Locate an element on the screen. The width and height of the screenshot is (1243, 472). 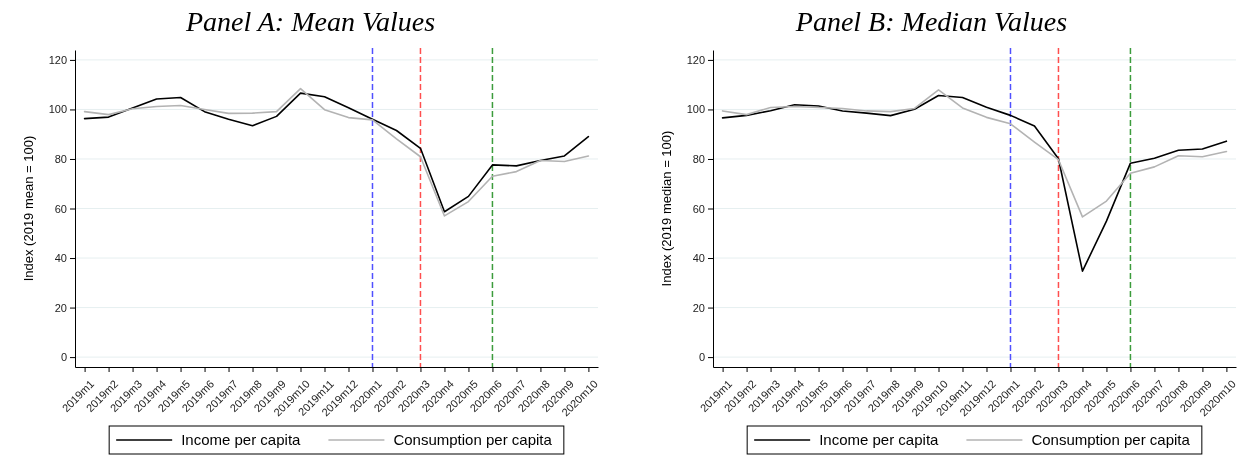
line-series is located at coordinates (974, 153).